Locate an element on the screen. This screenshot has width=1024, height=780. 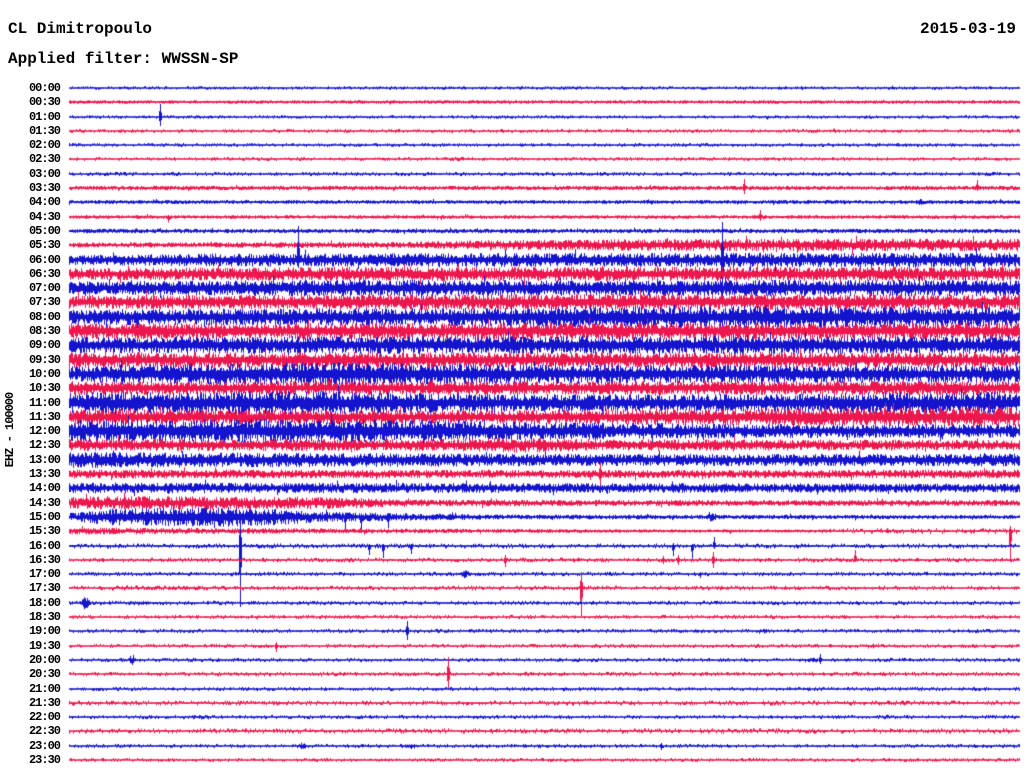
row-time-label: 19:30 is located at coordinates (44, 646).